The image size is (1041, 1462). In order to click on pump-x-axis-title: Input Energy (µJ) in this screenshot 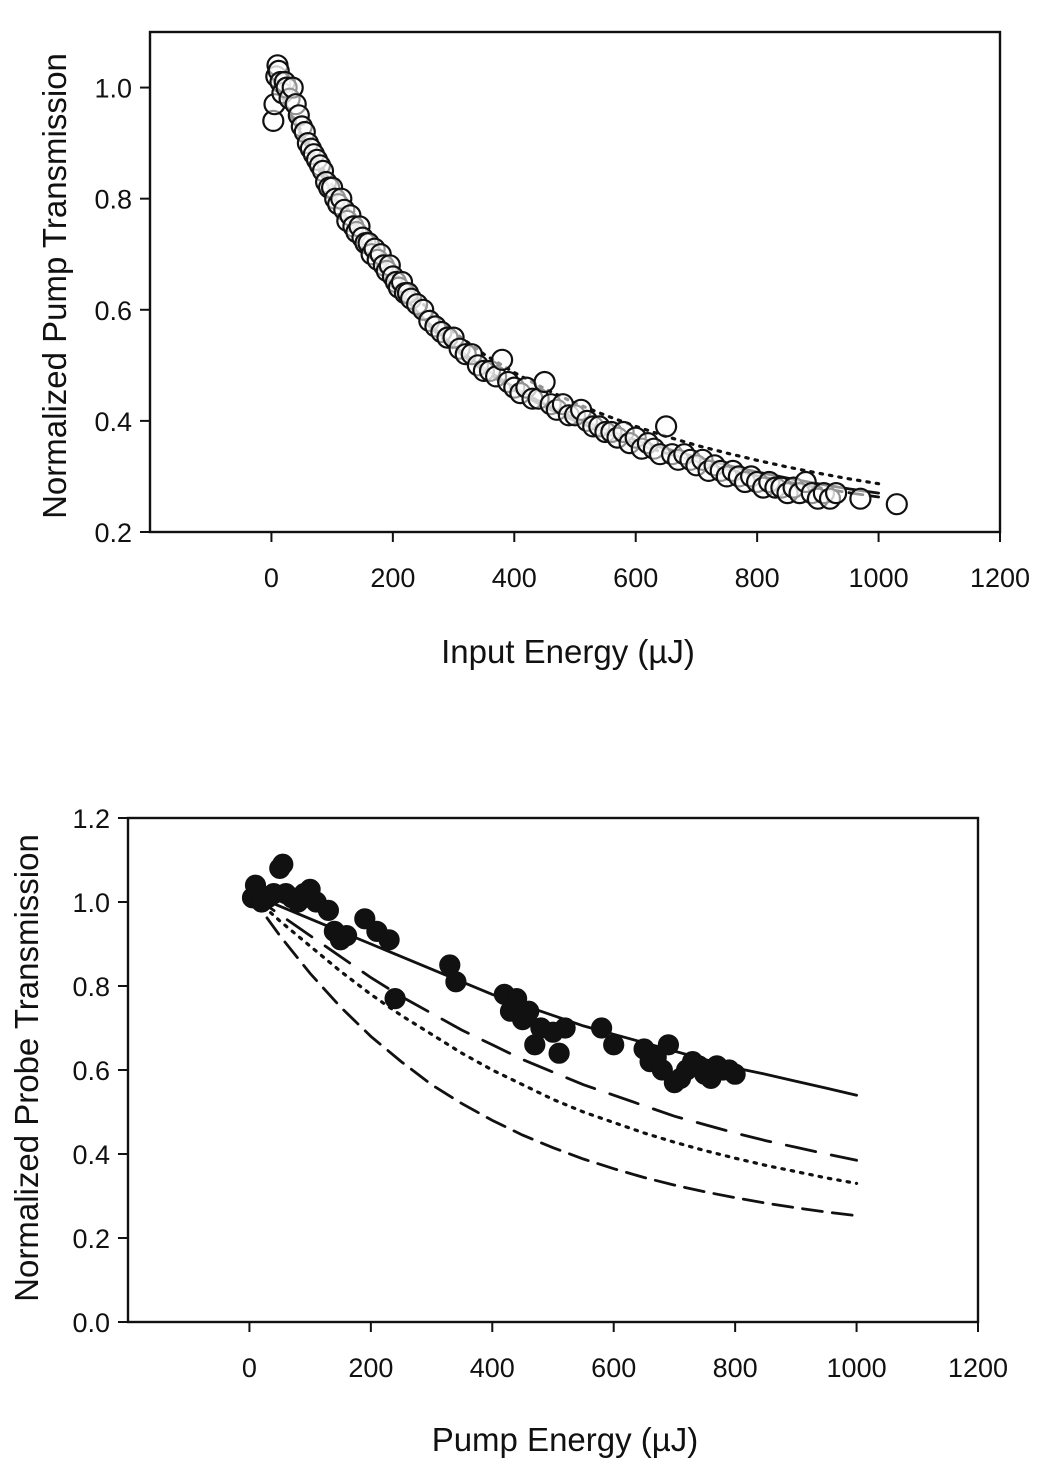, I will do `click(568, 651)`.